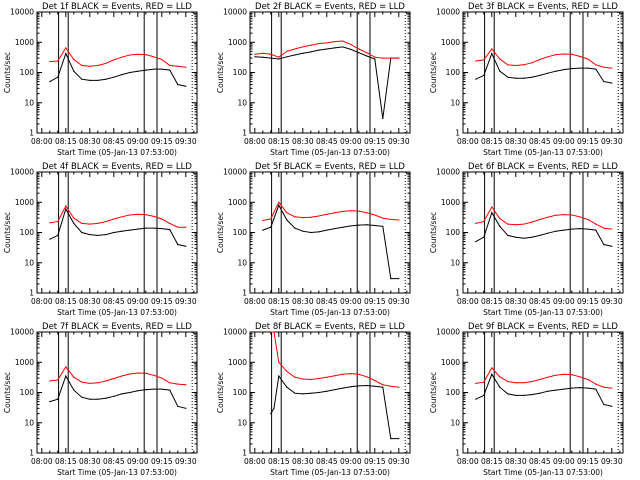  What do you see at coordinates (543, 472) in the screenshot?
I see `x-axis-label: Start Time (05-Jan-13 07:53:00)` at bounding box center [543, 472].